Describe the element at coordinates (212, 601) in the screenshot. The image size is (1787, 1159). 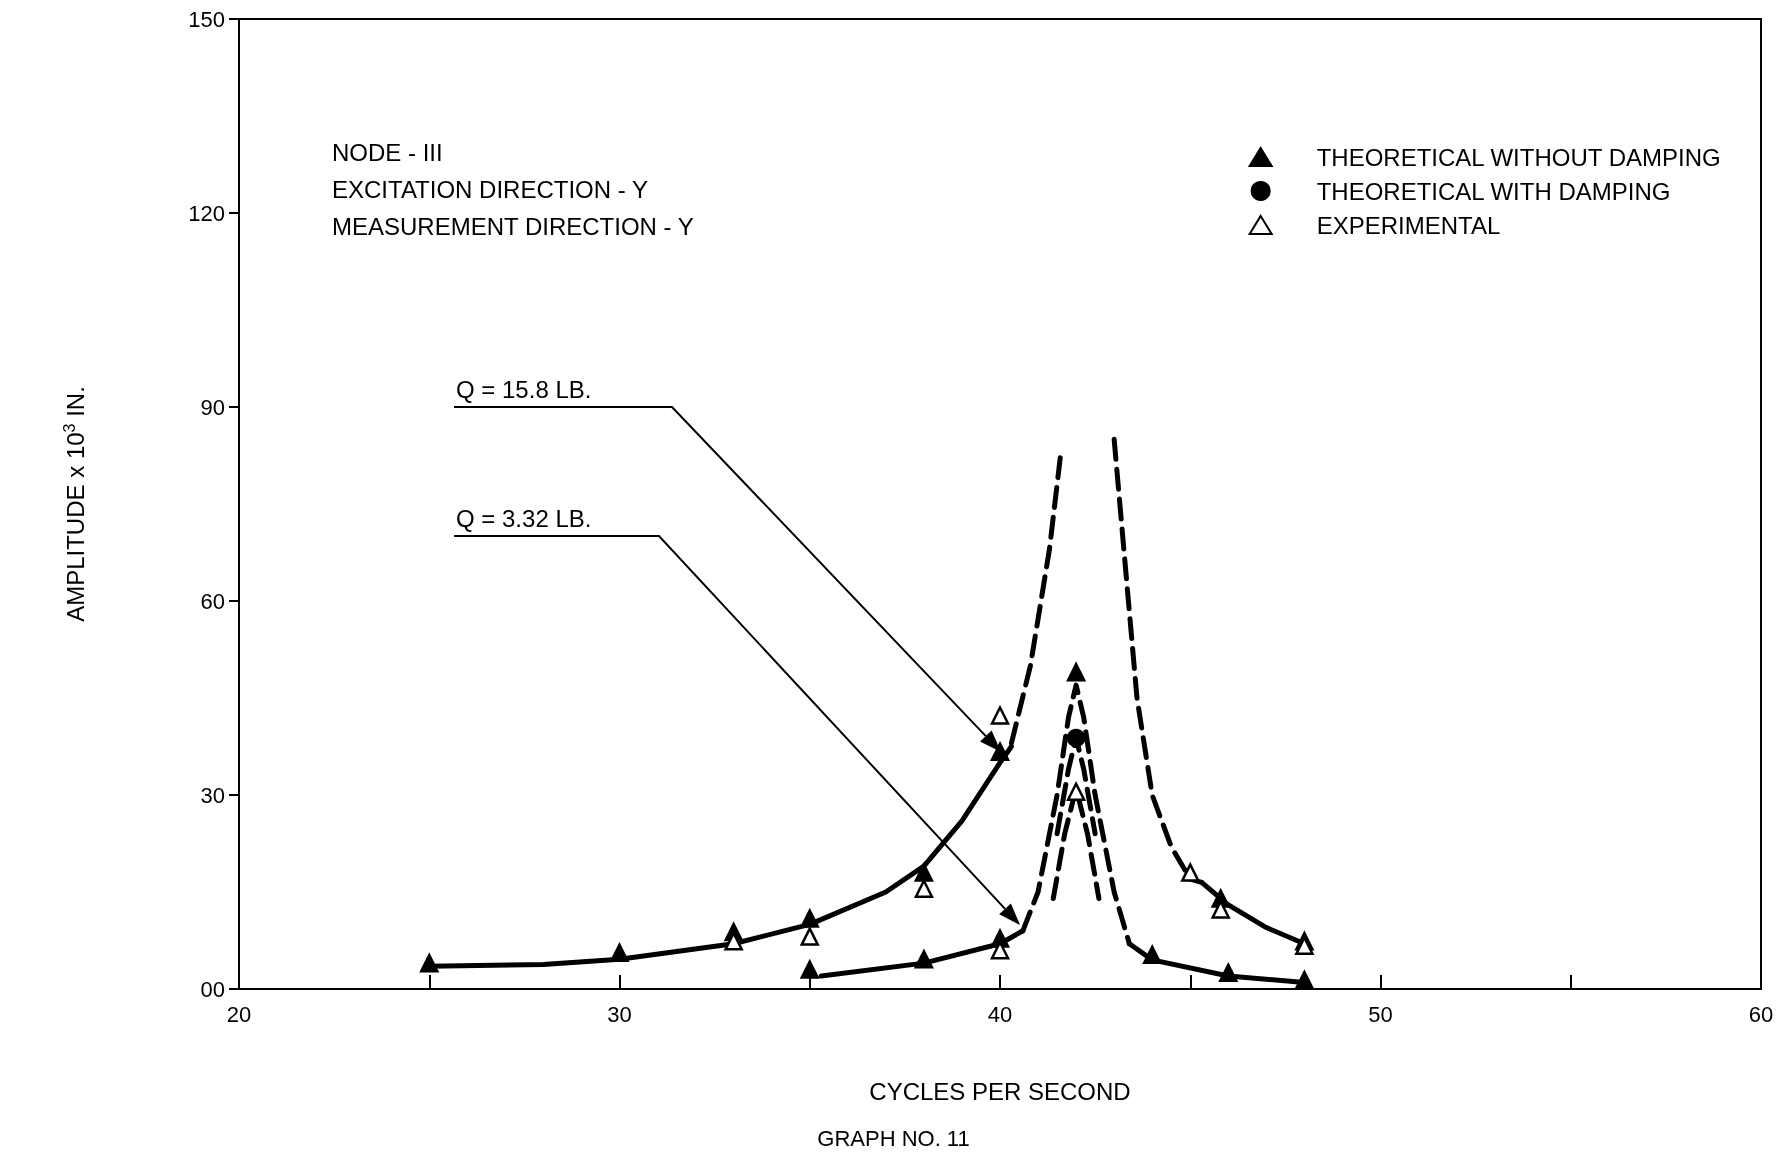
I see `y-tick-label: 60` at that location.